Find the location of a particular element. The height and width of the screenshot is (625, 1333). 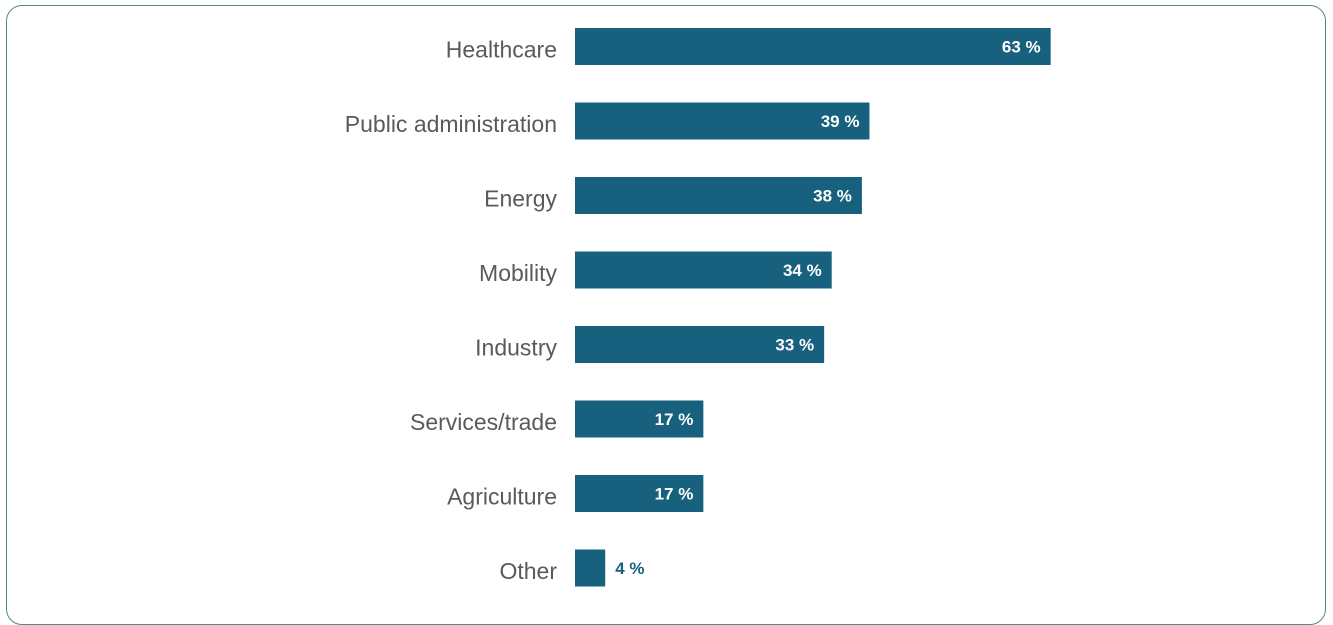

value-label: 38 % is located at coordinates (832, 196).